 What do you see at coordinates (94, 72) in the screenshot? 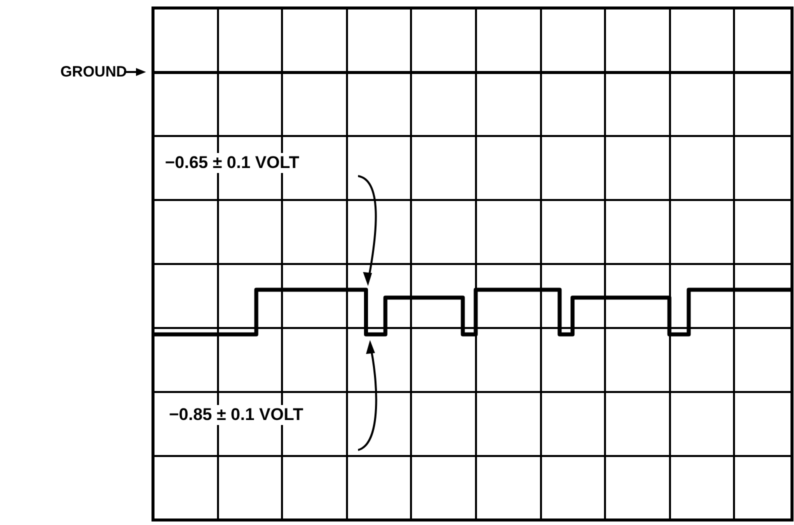
I see `ref-line-label: GROUND` at bounding box center [94, 72].